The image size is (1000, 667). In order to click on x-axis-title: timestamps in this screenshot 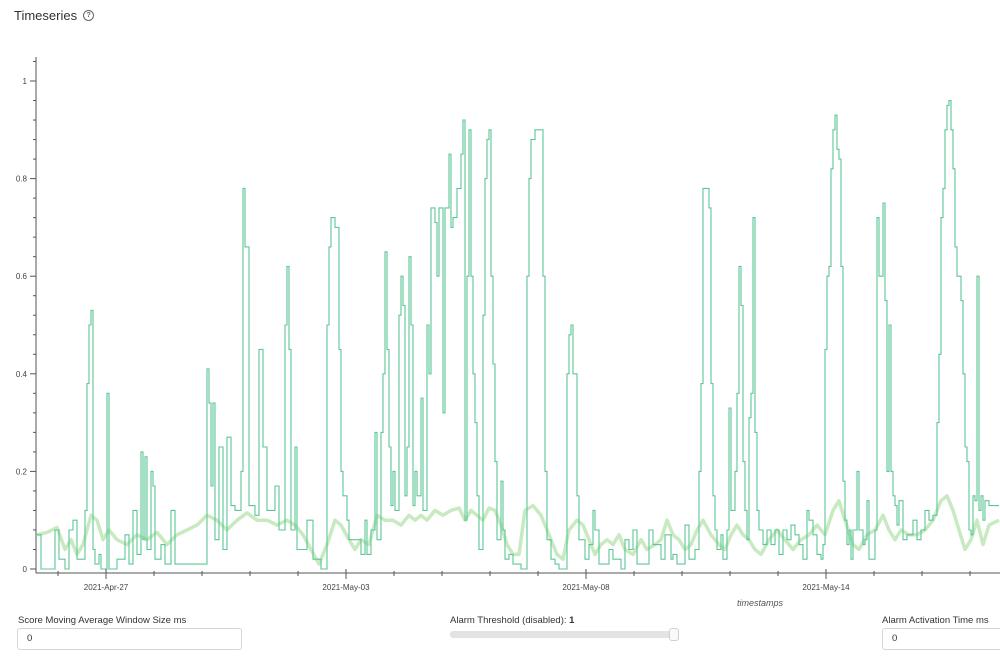, I will do `click(760, 603)`.